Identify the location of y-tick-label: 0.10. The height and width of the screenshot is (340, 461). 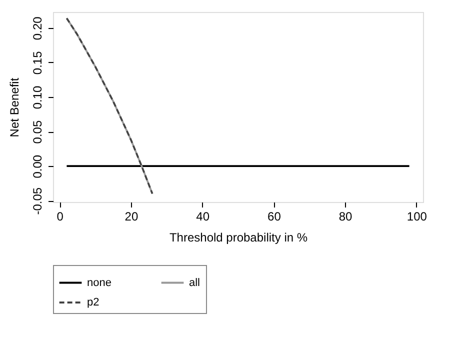
(37, 97).